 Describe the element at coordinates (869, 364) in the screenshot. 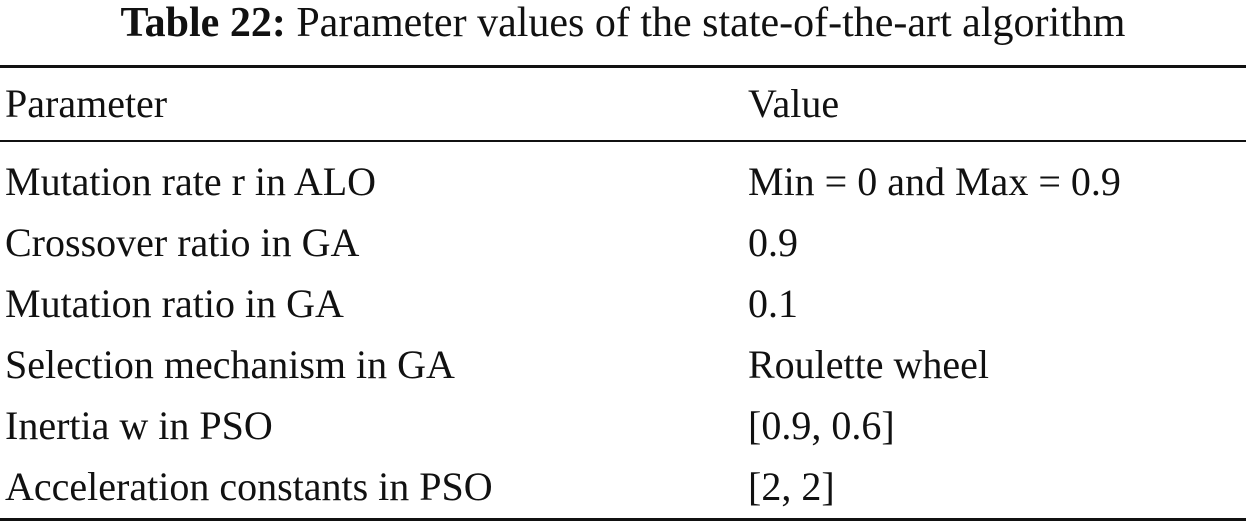

I see `row-value: Roulette wheel` at that location.